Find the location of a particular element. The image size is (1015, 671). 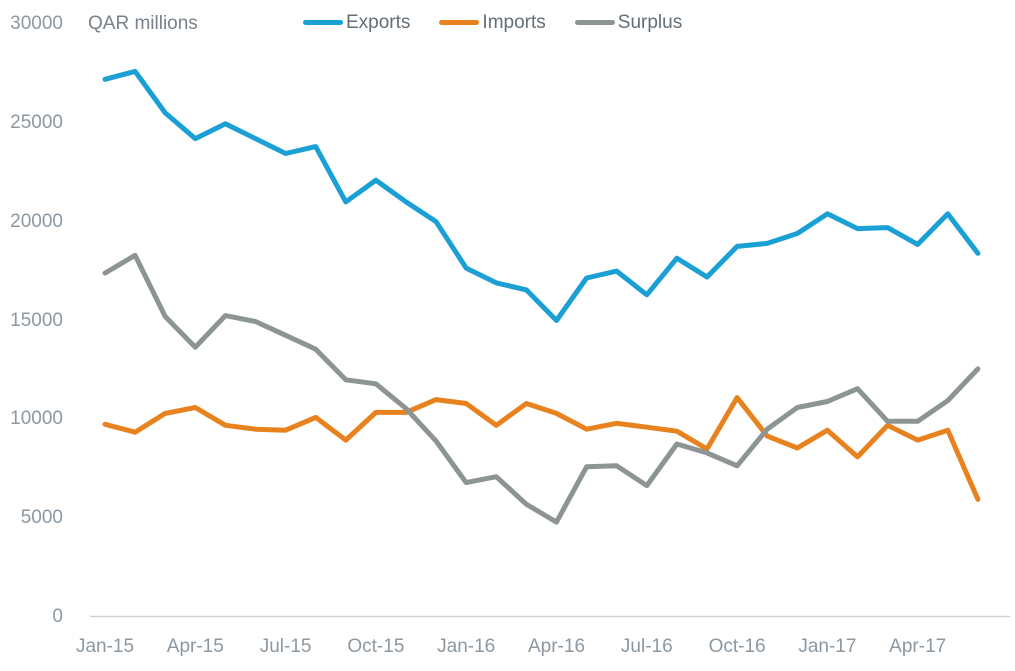

x-axis-tick-label: Apr-15 is located at coordinates (195, 646).